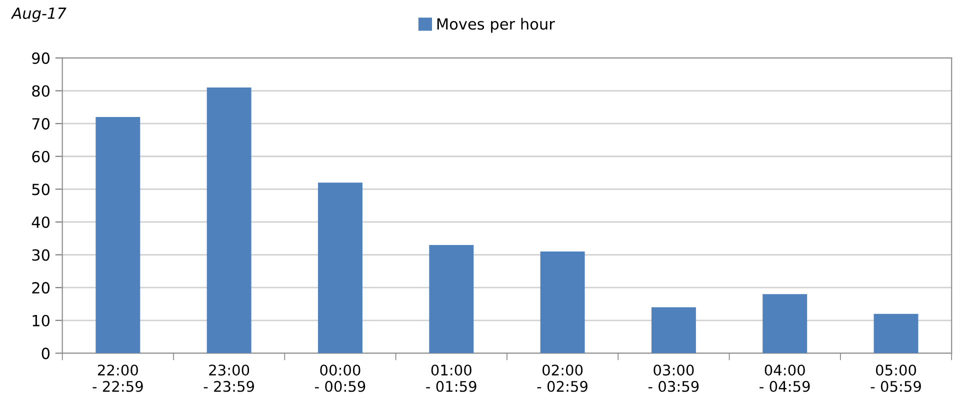  I want to click on y-tick-label: 70, so click(41, 124).